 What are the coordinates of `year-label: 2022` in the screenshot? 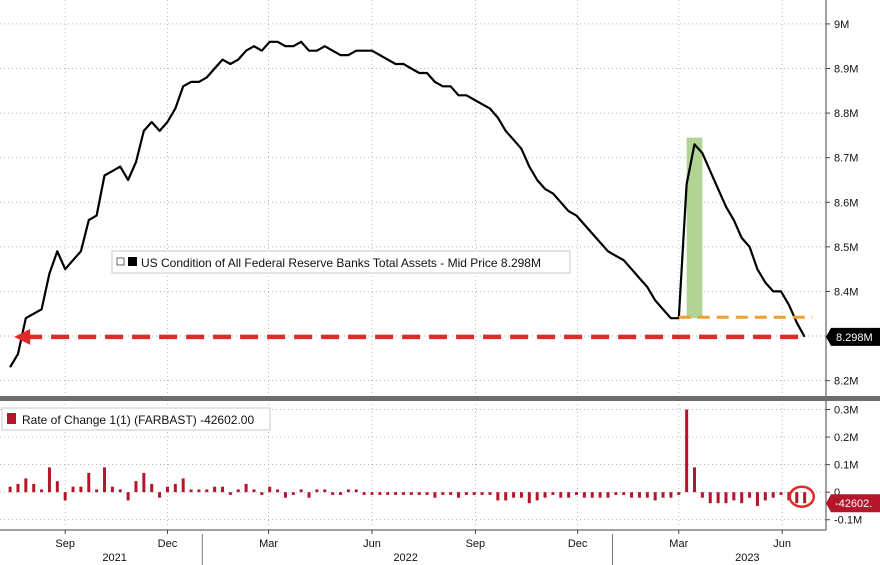 It's located at (405, 558).